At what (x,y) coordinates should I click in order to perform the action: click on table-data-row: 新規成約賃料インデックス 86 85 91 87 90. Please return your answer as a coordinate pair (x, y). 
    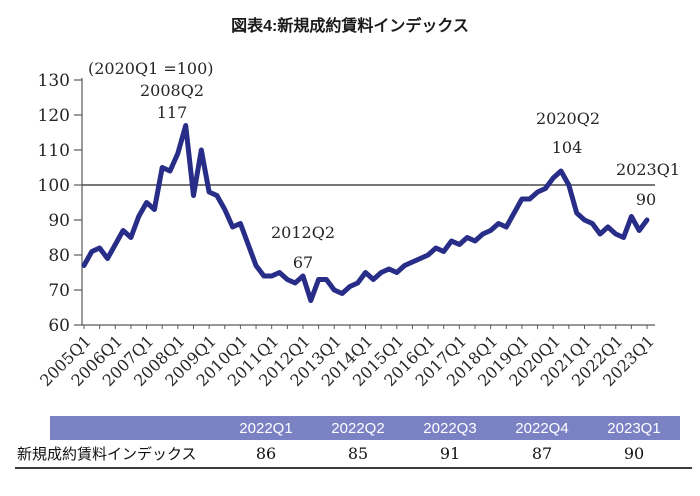
    Looking at the image, I should click on (347, 453).